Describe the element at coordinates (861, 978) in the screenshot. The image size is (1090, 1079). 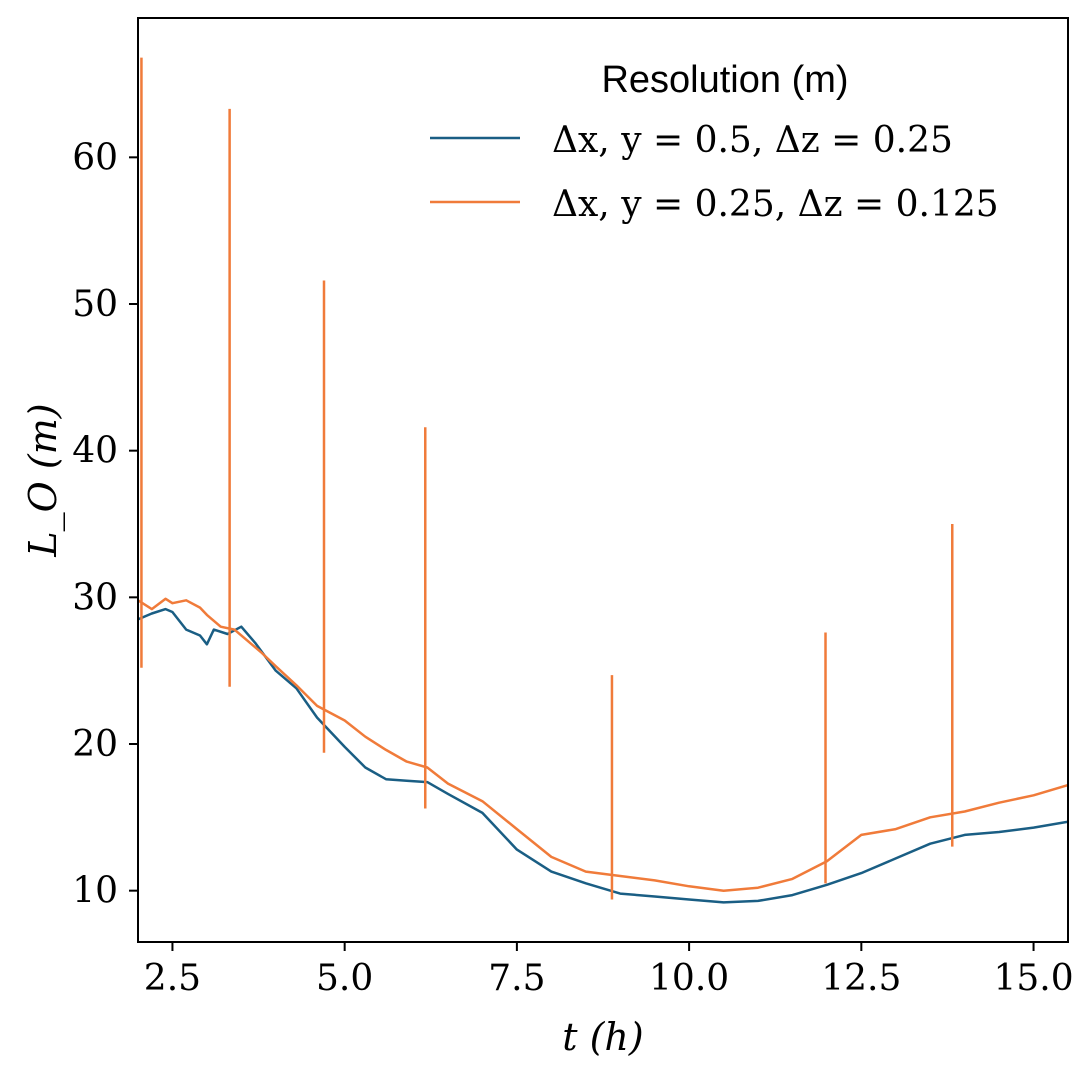
I see `x-tick-label: 12.5` at that location.